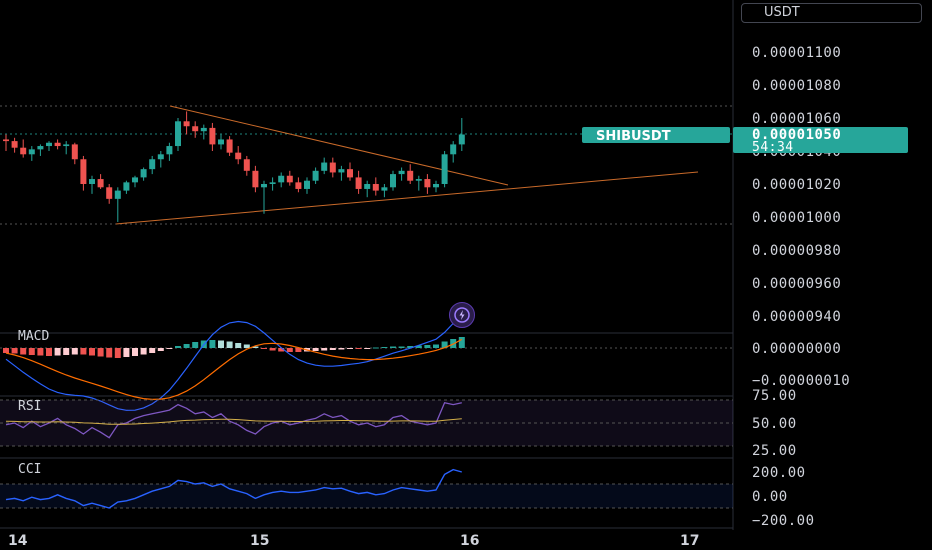  What do you see at coordinates (831, 13) in the screenshot?
I see `currency-button: USDT` at bounding box center [831, 13].